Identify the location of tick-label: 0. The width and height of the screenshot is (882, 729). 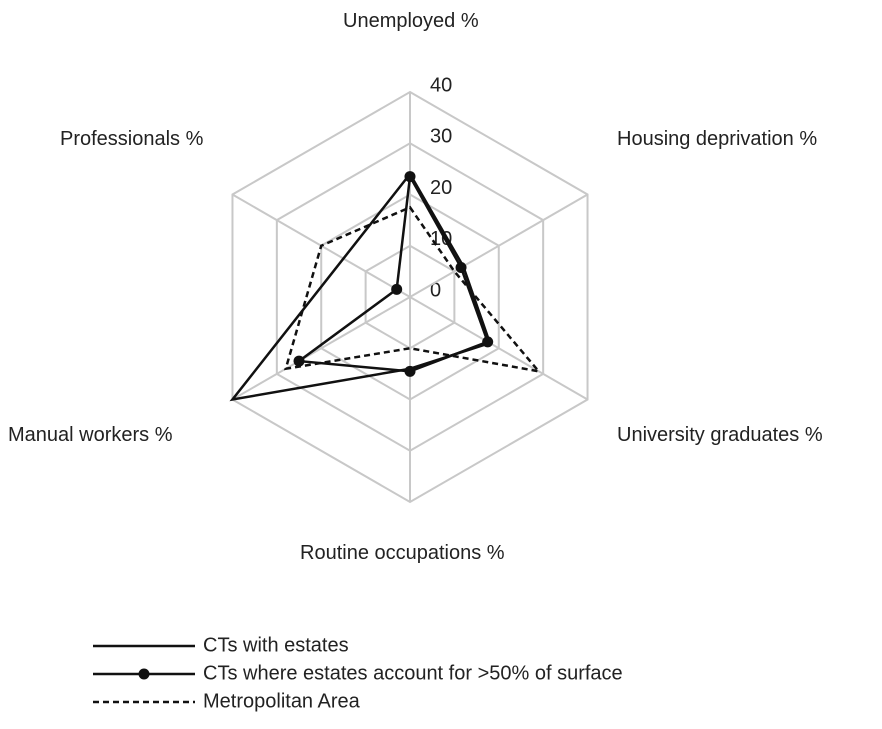
(435, 290).